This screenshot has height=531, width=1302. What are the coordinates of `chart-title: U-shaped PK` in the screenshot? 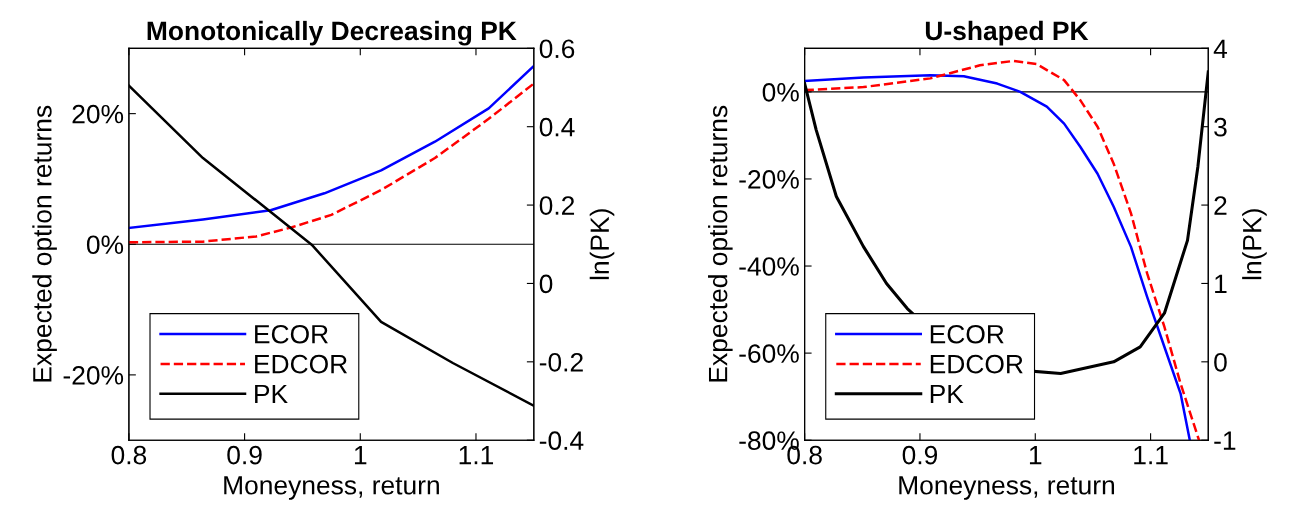 It's located at (1007, 33).